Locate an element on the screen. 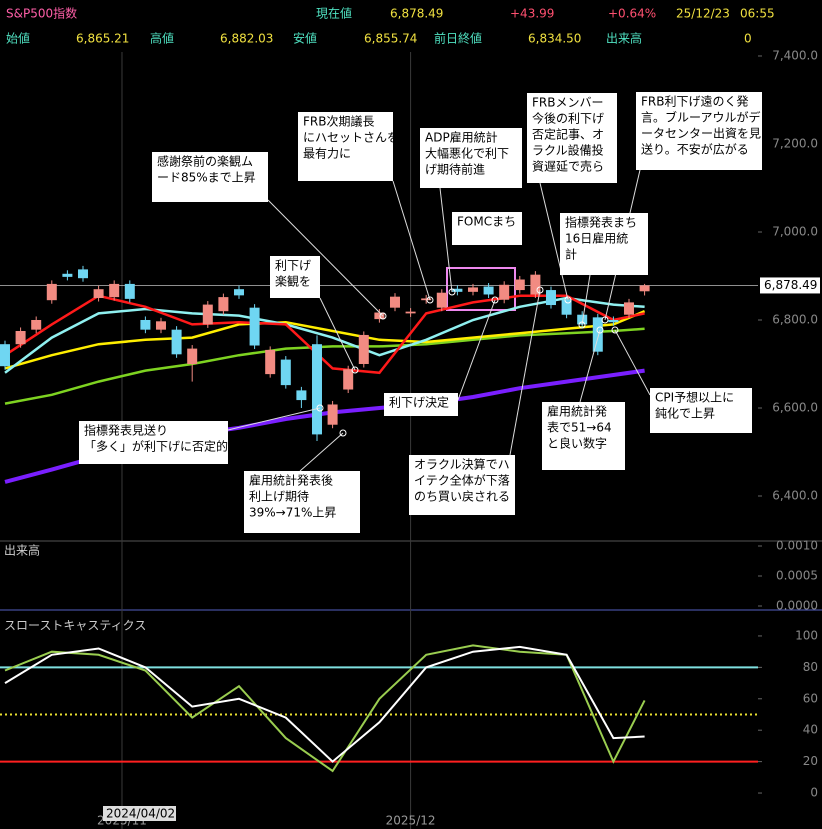 This screenshot has height=829, width=822. header-date: 25/12/23 is located at coordinates (703, 14).